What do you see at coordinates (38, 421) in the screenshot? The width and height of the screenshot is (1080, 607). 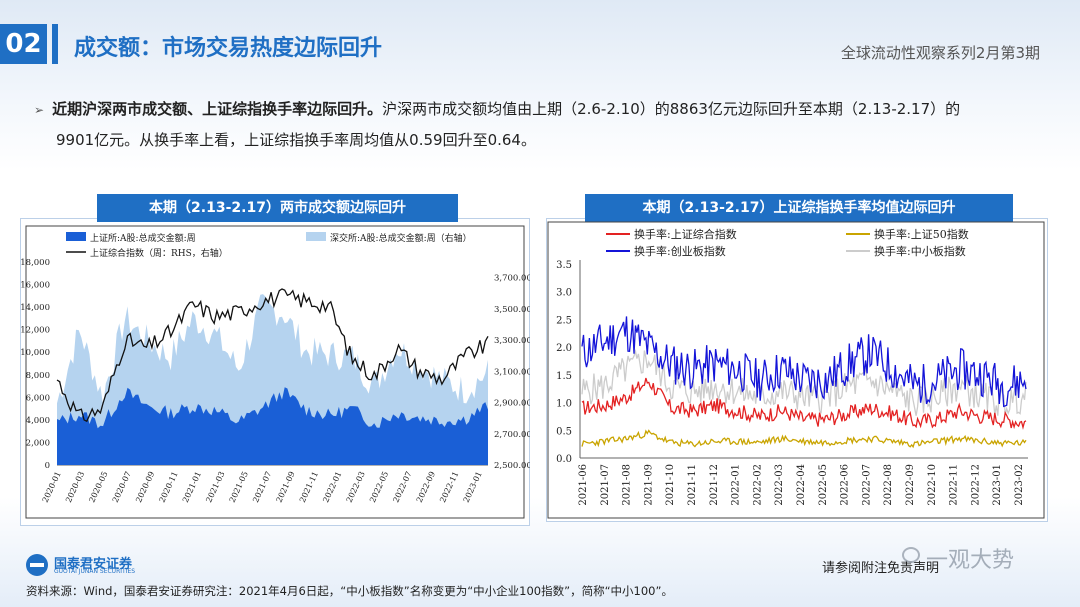 I see `left-y-tick: 4,000` at bounding box center [38, 421].